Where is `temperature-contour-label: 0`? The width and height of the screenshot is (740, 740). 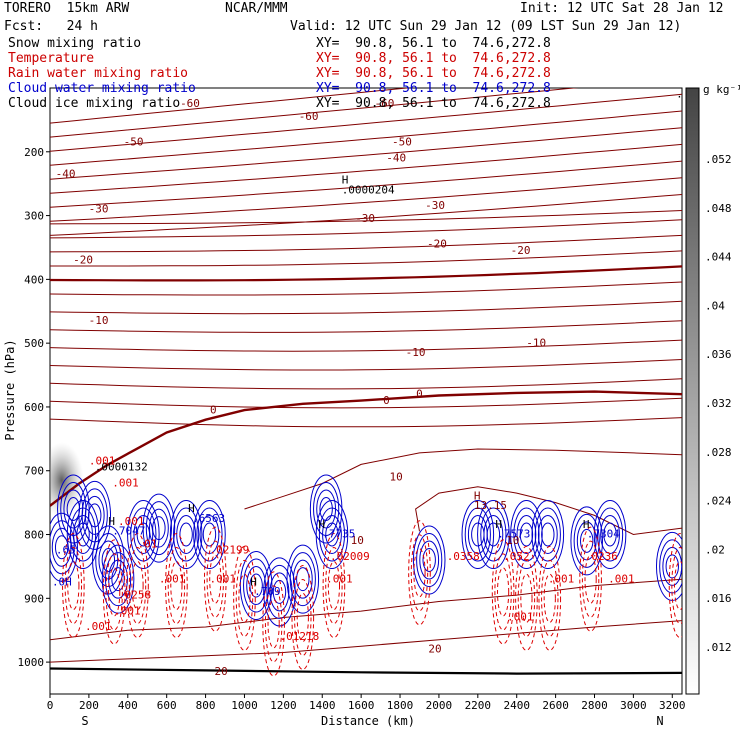 temperature-contour-label: 0 is located at coordinates (419, 393).